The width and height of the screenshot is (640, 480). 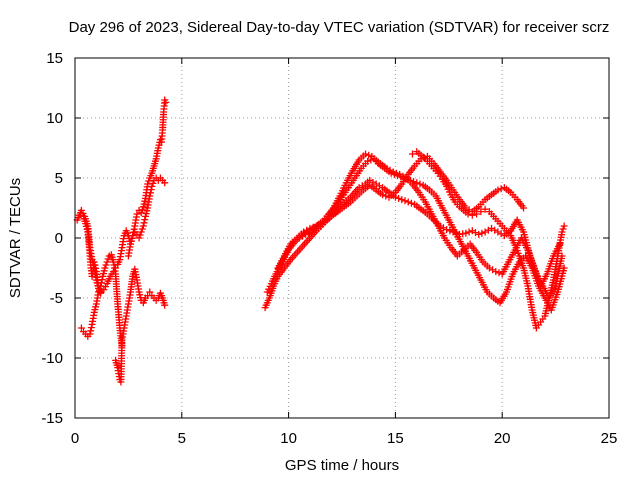 What do you see at coordinates (182, 438) in the screenshot?
I see `x-tick-label: 5` at bounding box center [182, 438].